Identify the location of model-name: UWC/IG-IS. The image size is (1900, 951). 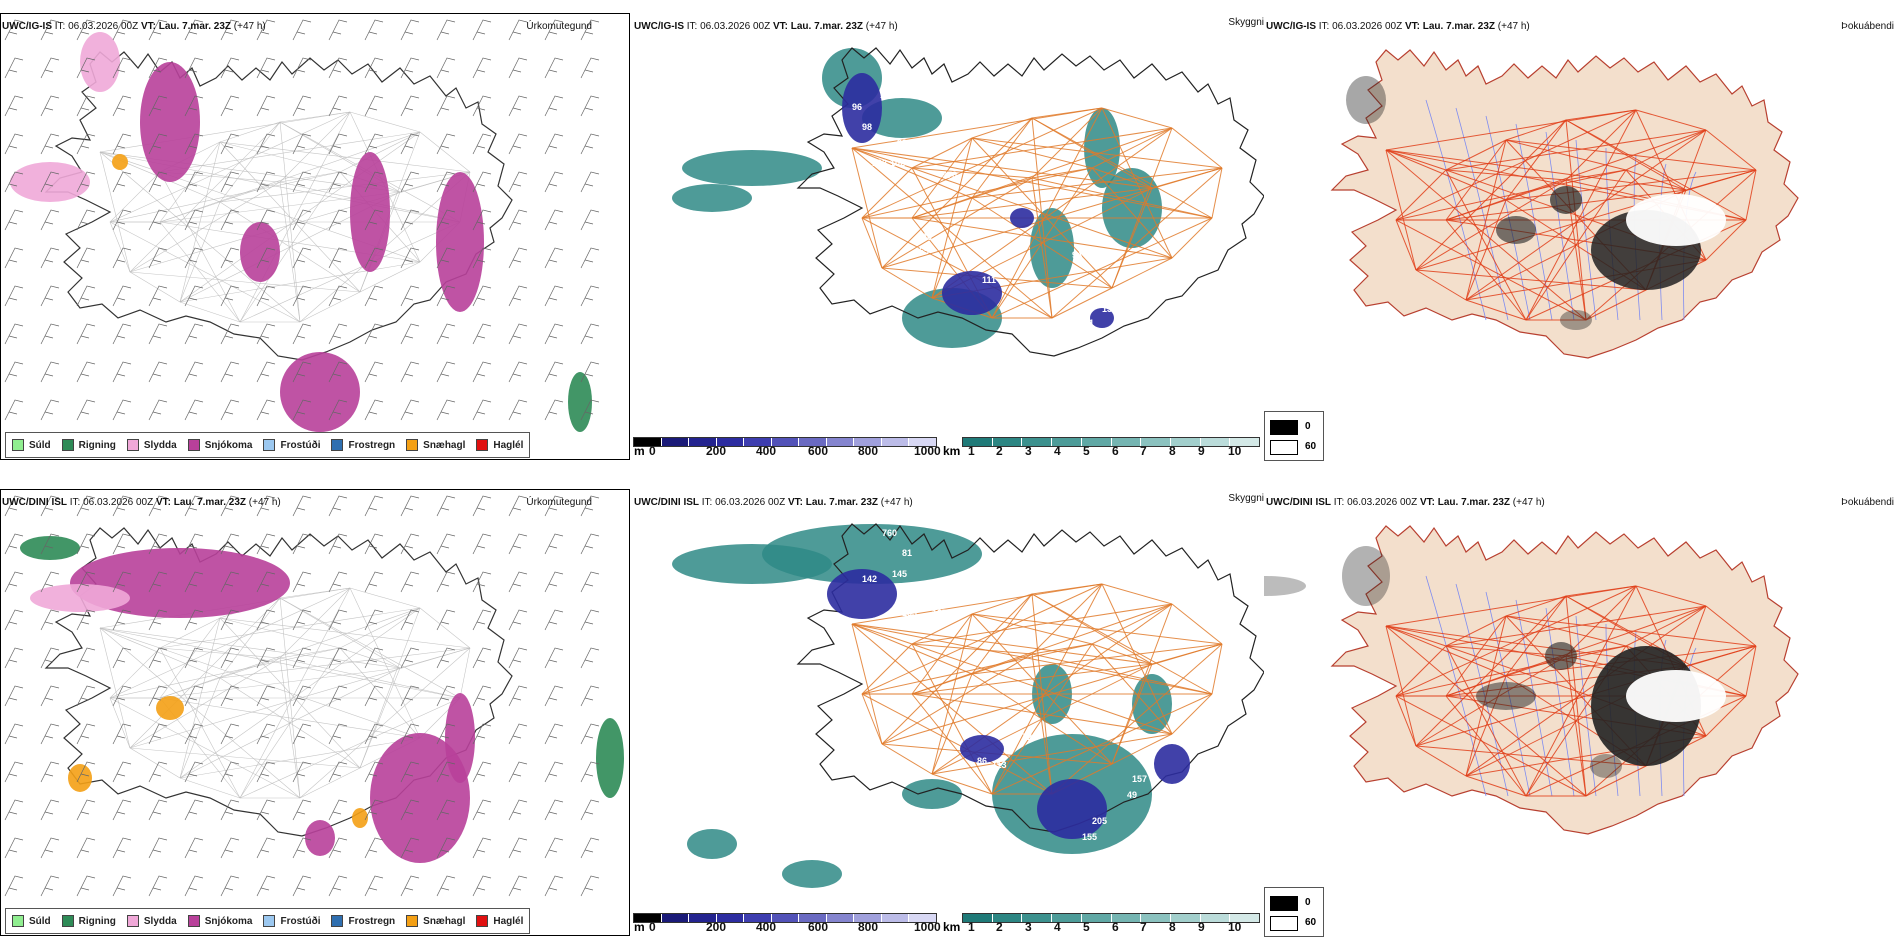
(27, 26).